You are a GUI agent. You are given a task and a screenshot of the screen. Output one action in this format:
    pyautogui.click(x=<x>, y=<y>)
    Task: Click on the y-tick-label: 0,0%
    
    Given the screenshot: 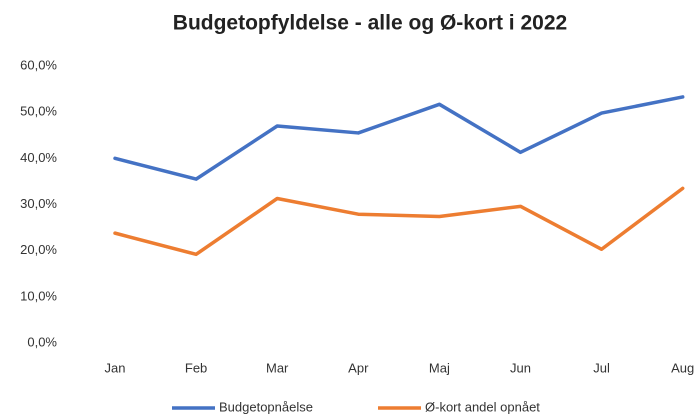 What is the action you would take?
    pyautogui.click(x=42, y=341)
    